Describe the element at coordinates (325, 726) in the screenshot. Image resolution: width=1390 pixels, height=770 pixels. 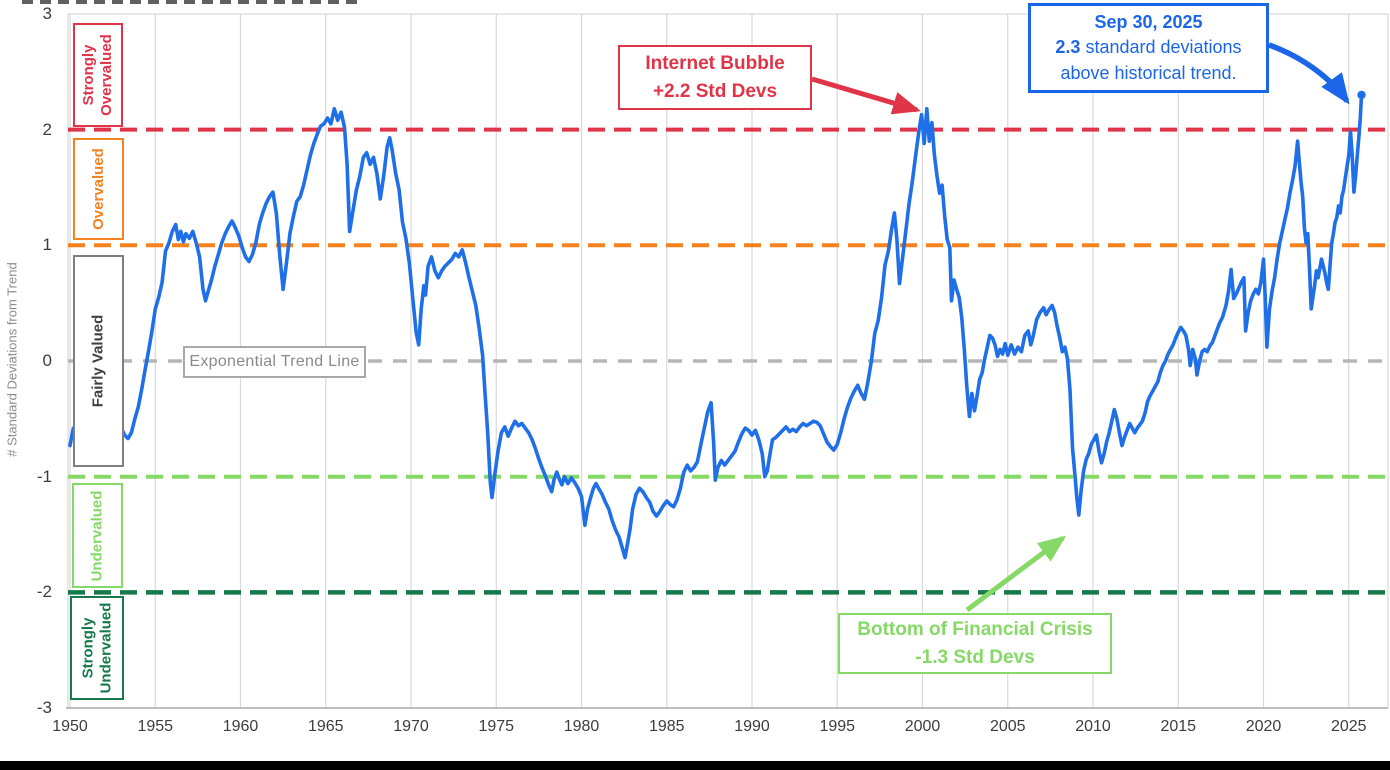
I see `x-tick-label: 1965` at that location.